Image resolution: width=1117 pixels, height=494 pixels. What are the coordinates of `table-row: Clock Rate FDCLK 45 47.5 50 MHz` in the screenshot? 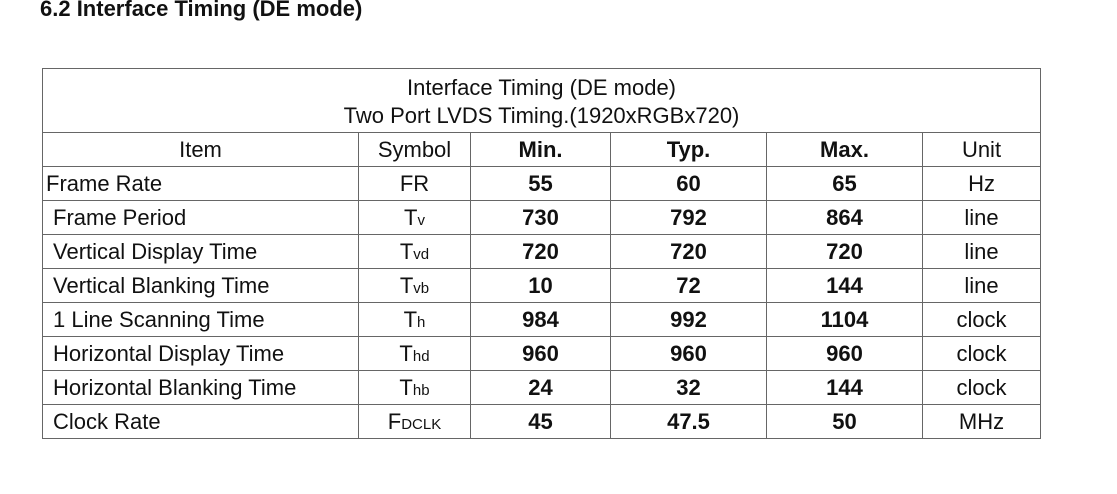 It's located at (542, 421).